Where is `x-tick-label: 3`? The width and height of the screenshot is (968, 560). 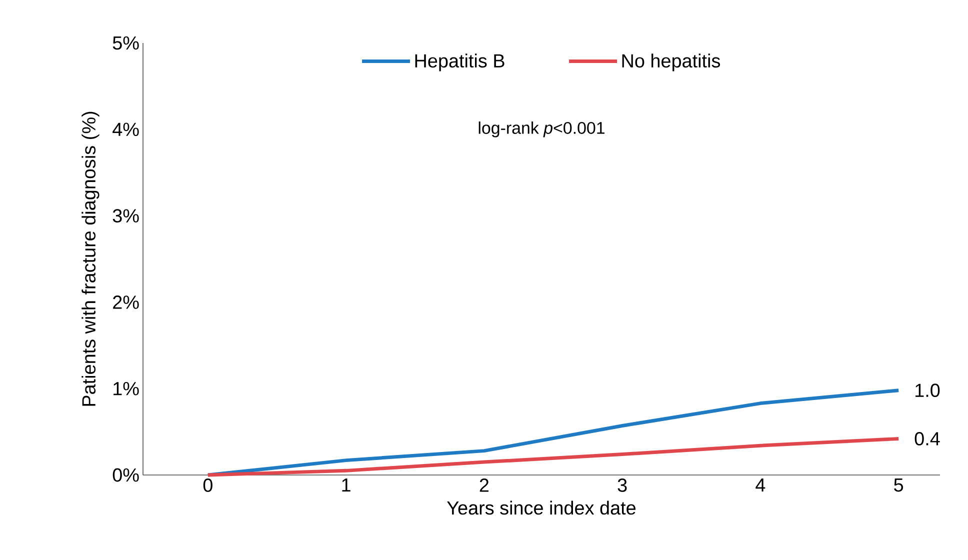
x-tick-label: 3 is located at coordinates (622, 485).